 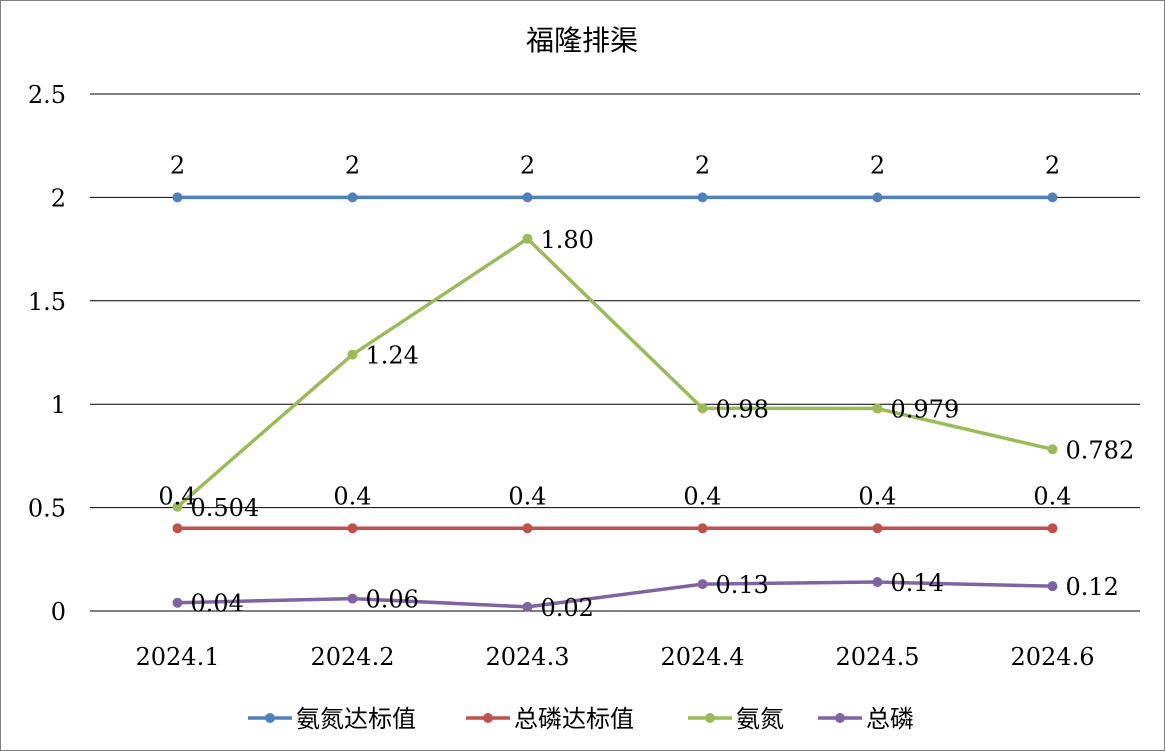 I want to click on legend-item: 总磷达标值, so click(x=550, y=719).